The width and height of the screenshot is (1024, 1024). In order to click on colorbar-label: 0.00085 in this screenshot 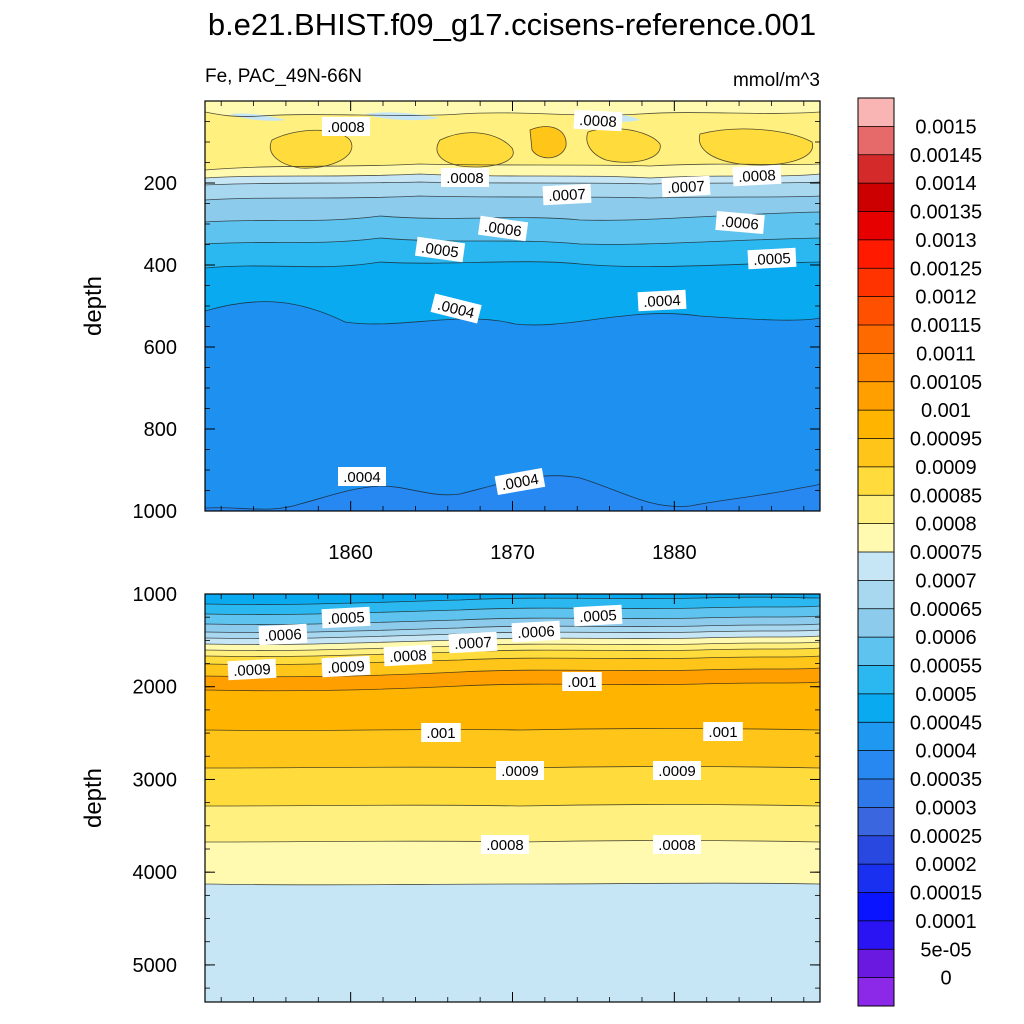, I will do `click(946, 496)`.